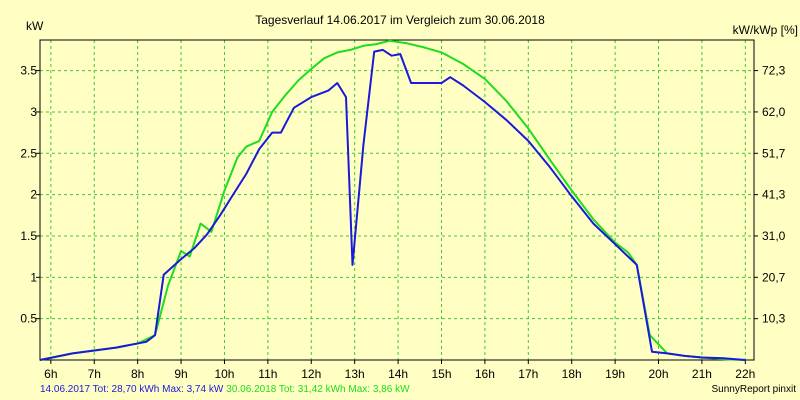 The image size is (800, 400). What do you see at coordinates (50, 374) in the screenshot?
I see `x-tick-label: 6h` at bounding box center [50, 374].